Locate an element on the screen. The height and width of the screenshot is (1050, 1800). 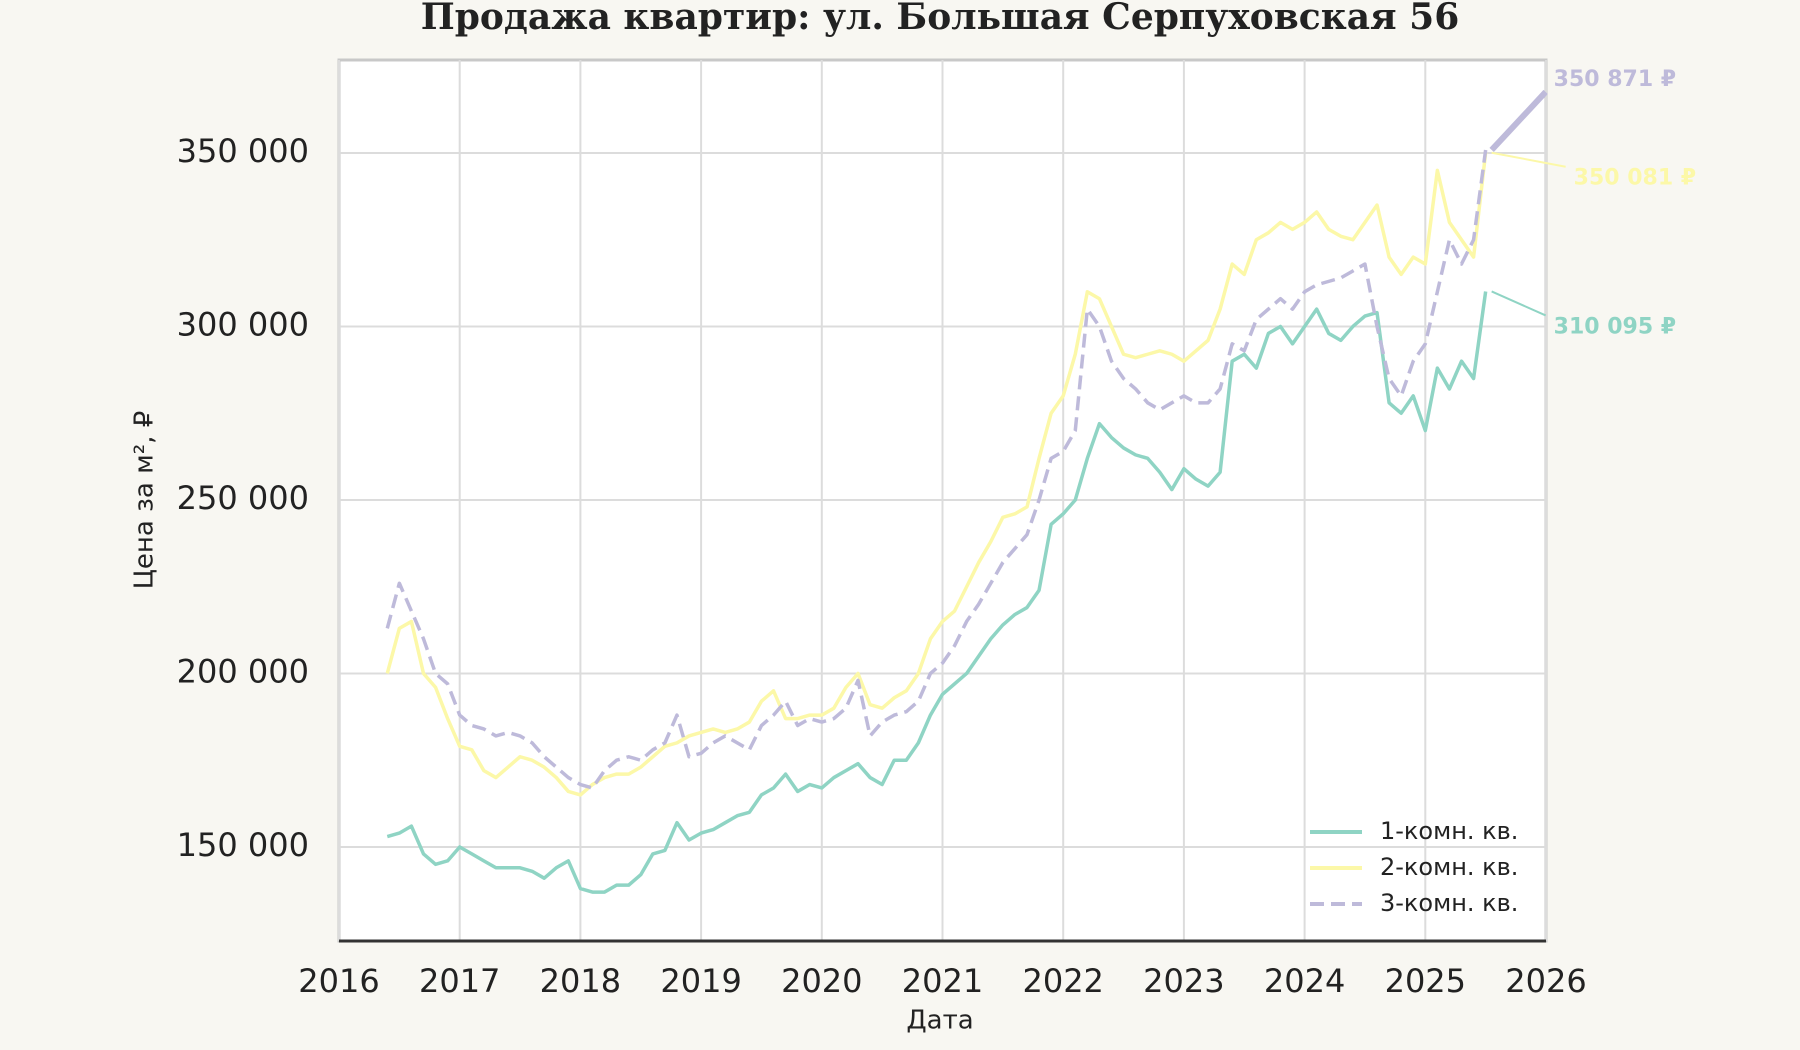
x-tick-label: 2024 is located at coordinates (1304, 981).